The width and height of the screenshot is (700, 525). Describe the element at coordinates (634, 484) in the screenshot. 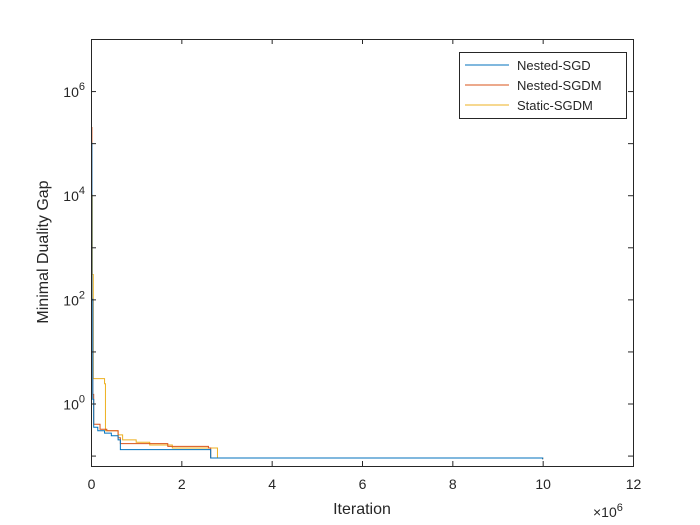

I see `x-tick-label: 12` at that location.